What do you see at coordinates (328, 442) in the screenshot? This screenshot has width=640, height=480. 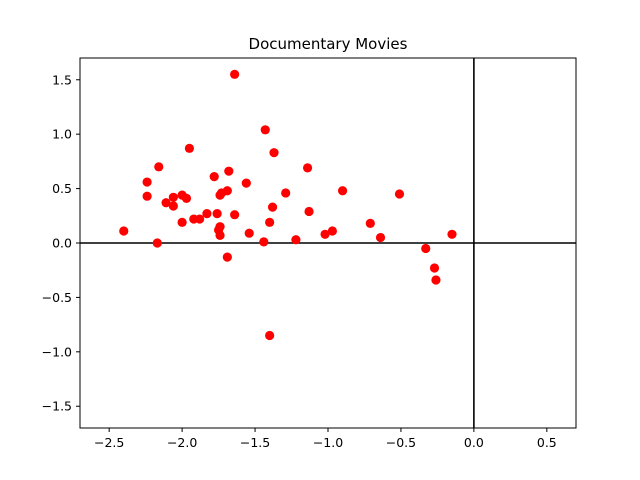 I see `x-tick-label: −1.0` at bounding box center [328, 442].